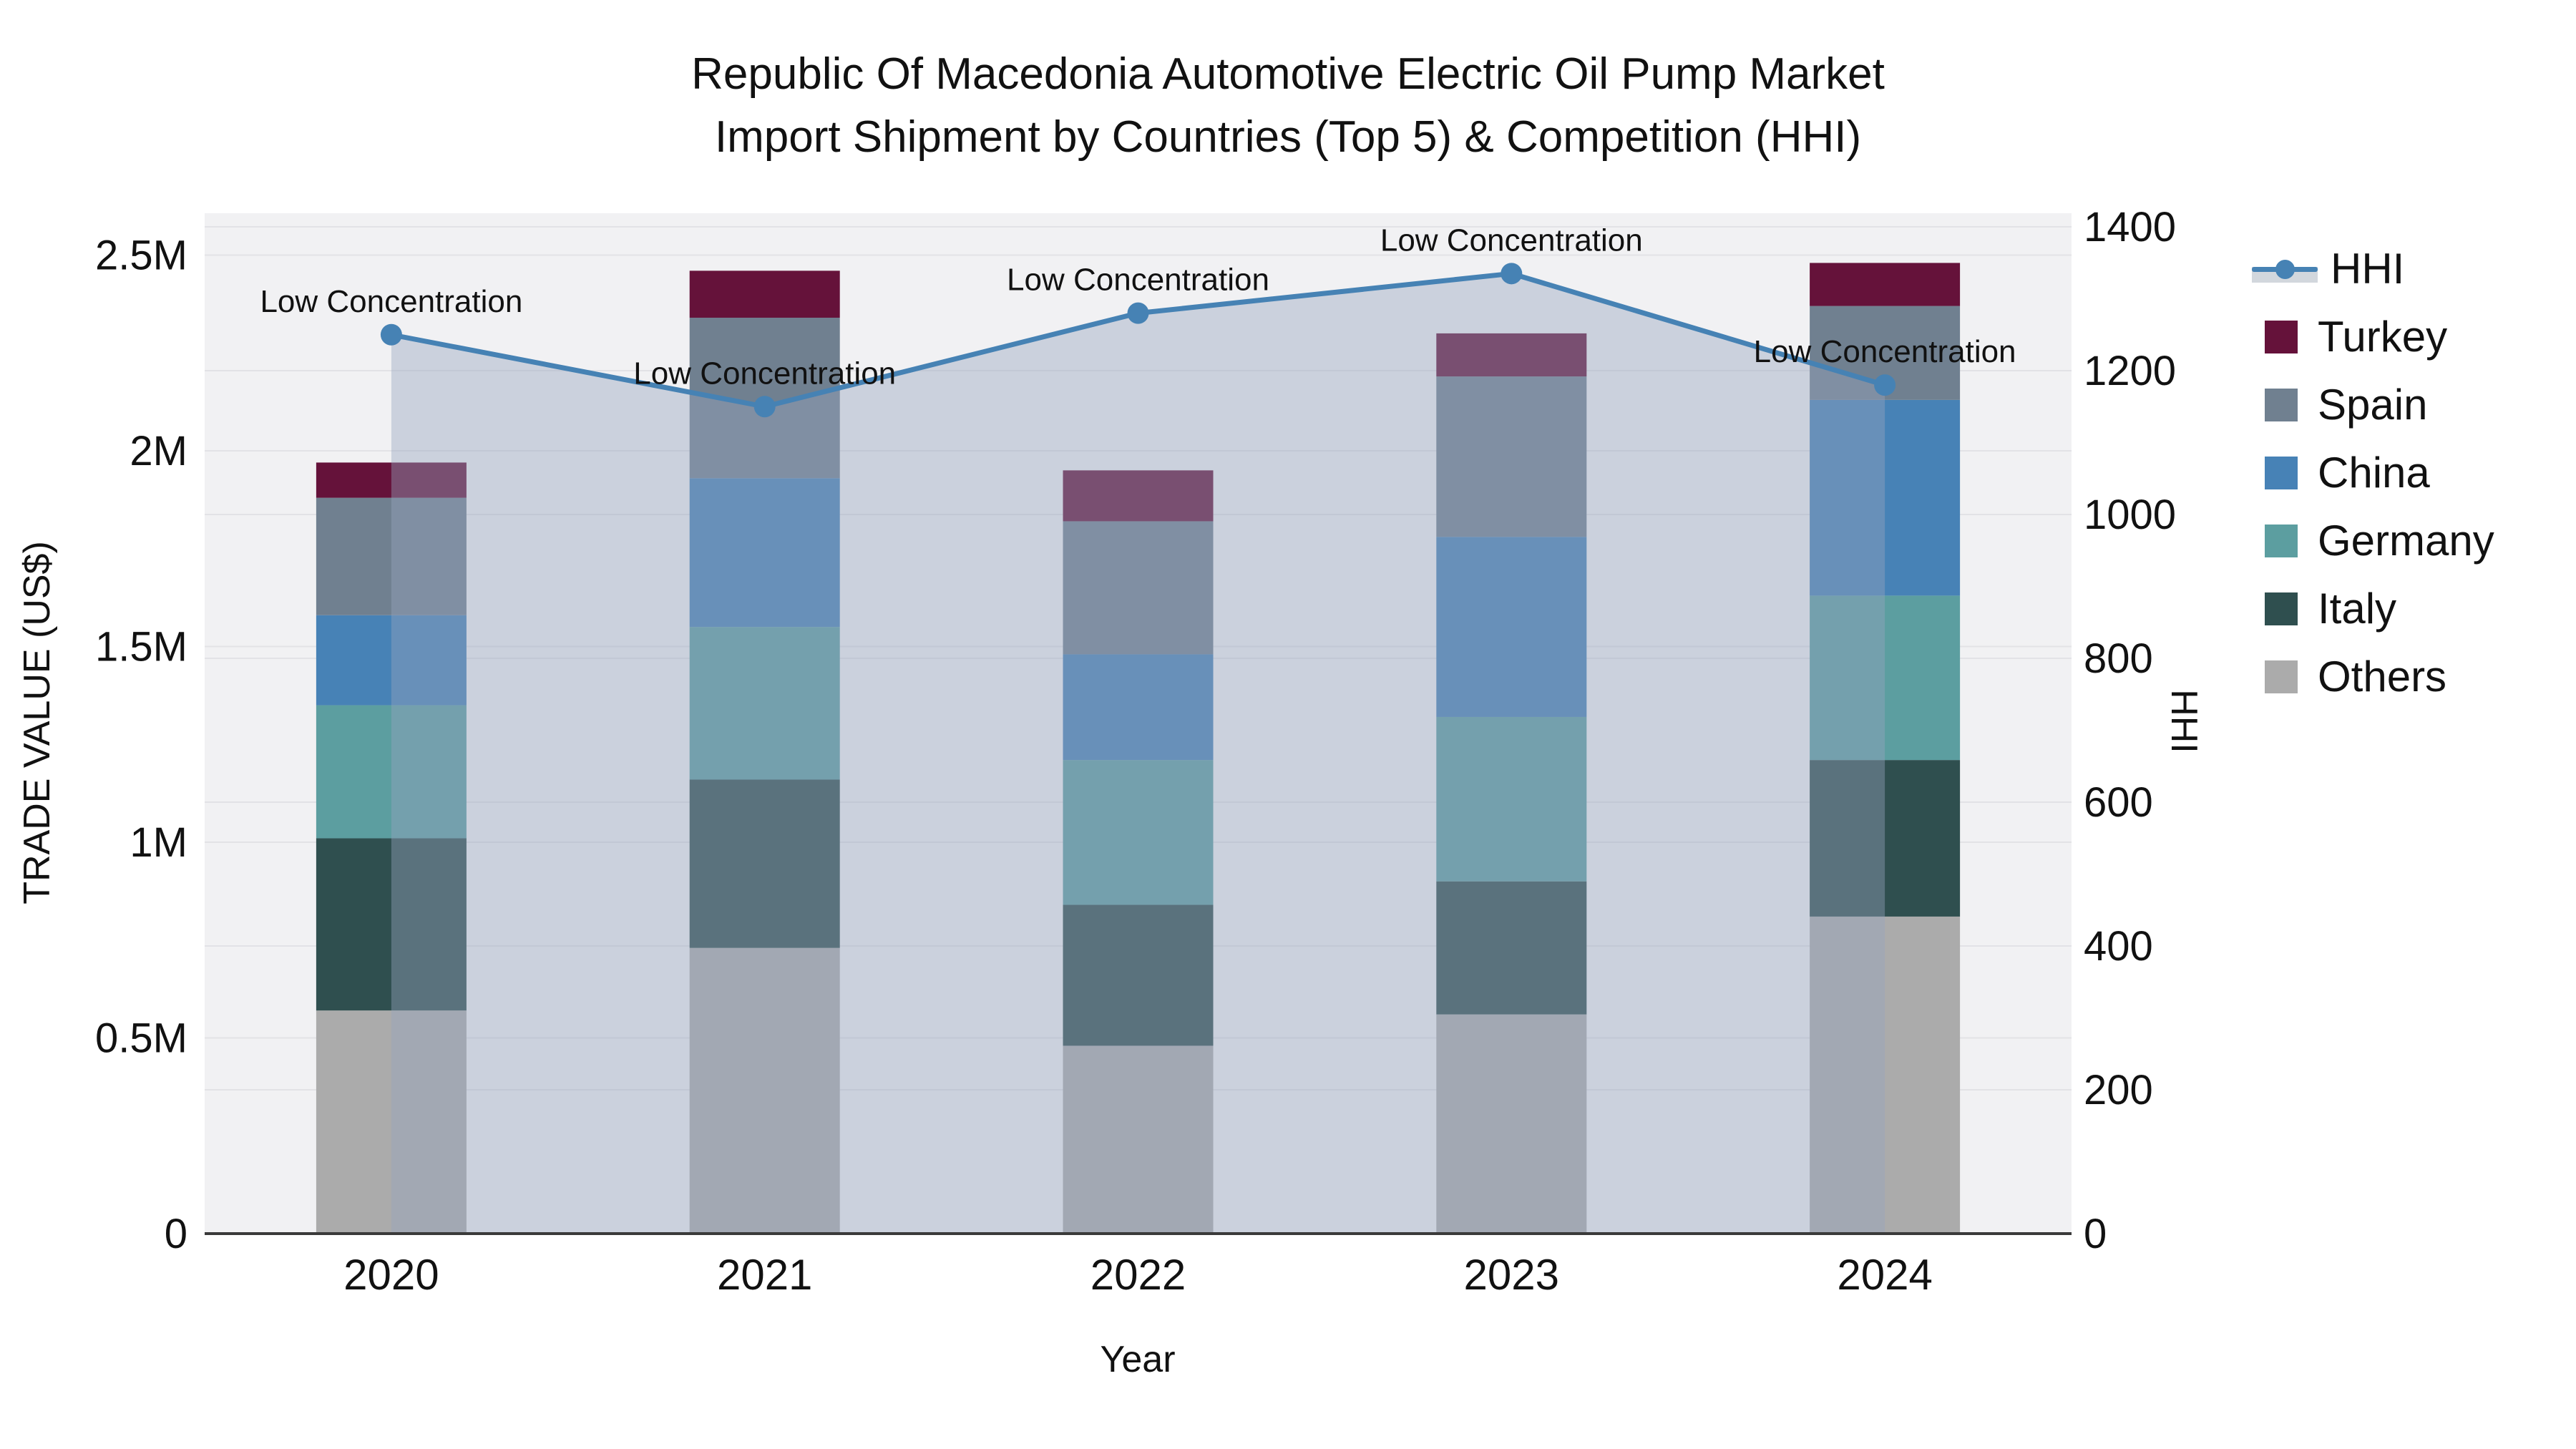  I want to click on y-right-tick-label: 1200, so click(2130, 371).